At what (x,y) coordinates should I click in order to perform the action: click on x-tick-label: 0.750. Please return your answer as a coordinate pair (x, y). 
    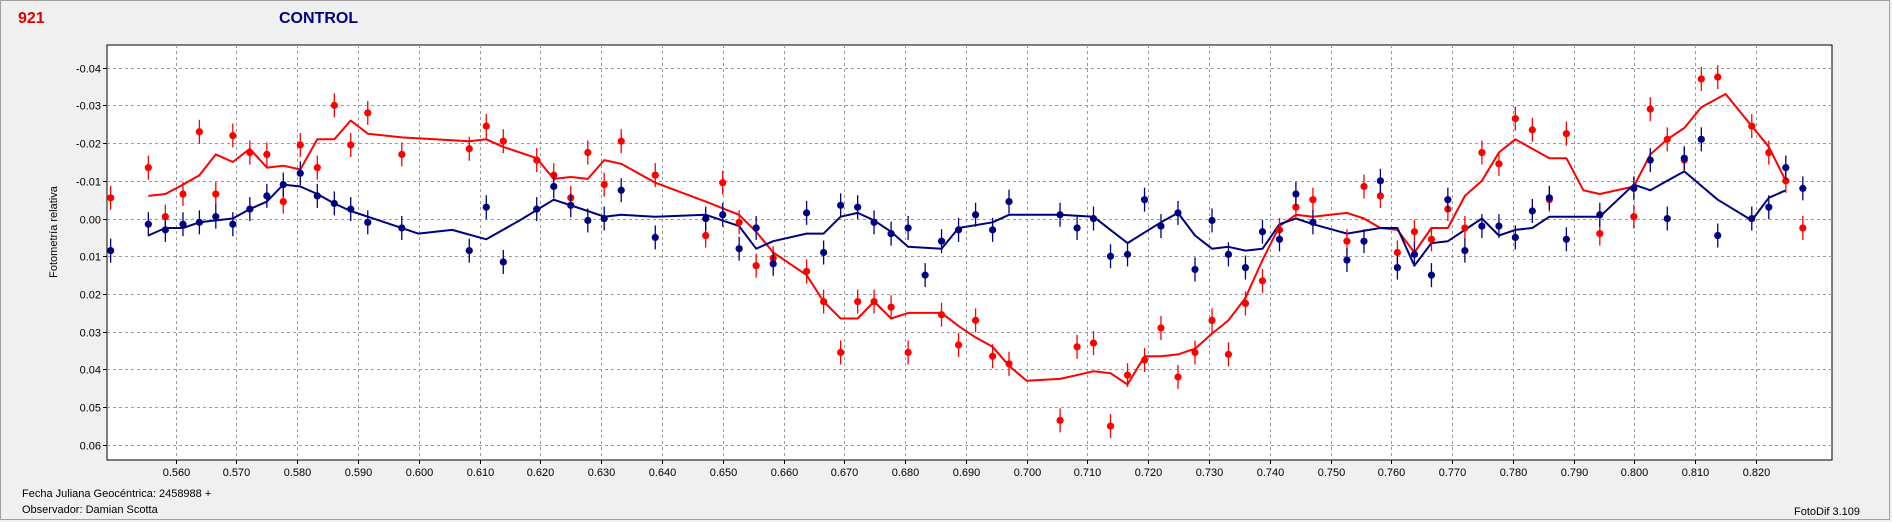
    Looking at the image, I should click on (1332, 473).